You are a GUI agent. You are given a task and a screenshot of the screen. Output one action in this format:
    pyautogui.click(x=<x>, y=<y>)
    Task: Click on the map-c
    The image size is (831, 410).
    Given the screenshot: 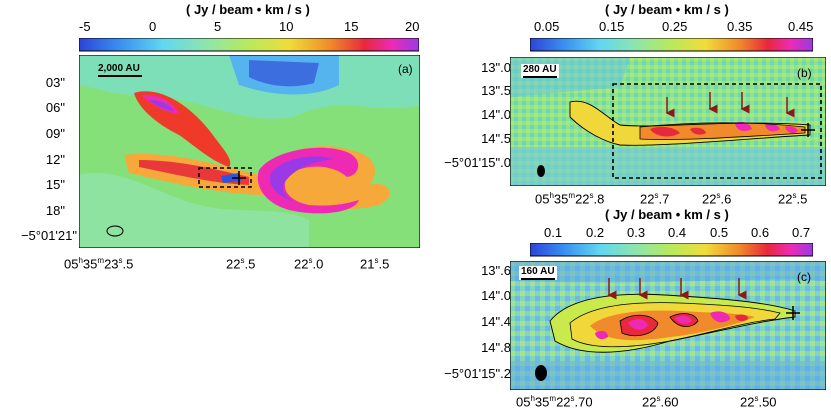 What is the action you would take?
    pyautogui.click(x=668, y=325)
    